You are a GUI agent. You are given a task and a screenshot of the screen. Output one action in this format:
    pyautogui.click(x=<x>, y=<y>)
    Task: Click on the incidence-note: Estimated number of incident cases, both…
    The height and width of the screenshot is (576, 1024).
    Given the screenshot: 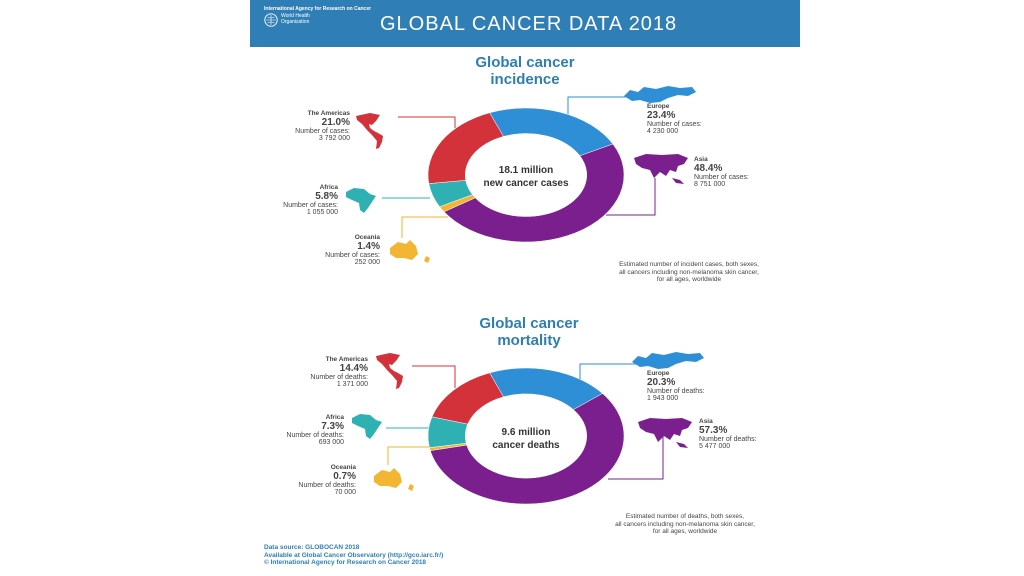 What is the action you would take?
    pyautogui.click(x=689, y=272)
    